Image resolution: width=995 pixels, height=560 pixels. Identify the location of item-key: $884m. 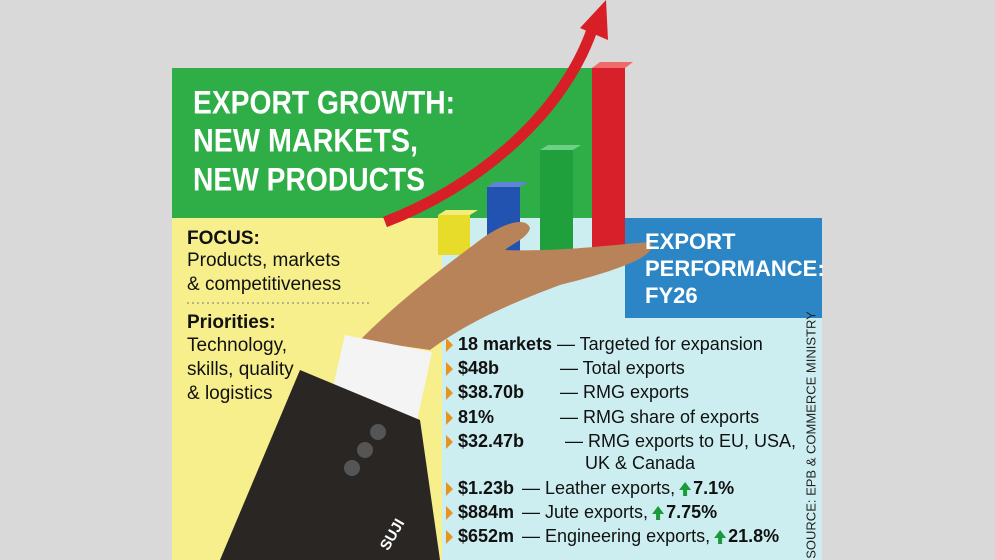
(486, 512).